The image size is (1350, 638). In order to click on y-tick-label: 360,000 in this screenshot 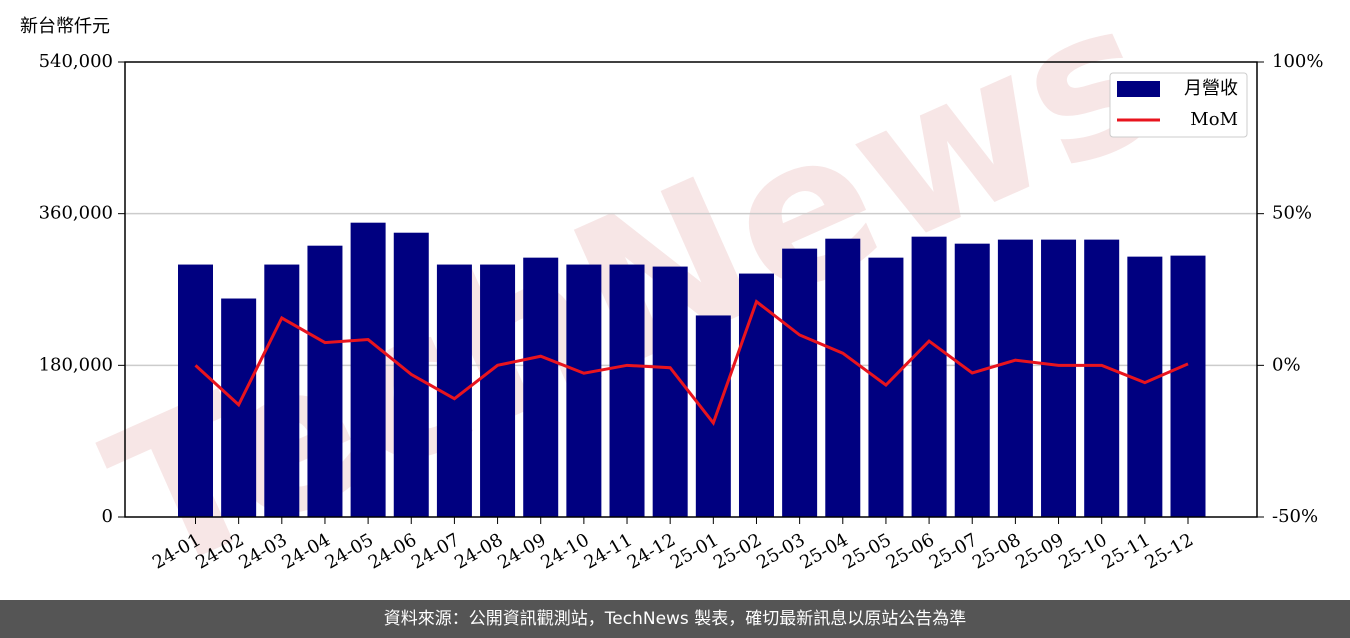, I will do `click(76, 213)`.